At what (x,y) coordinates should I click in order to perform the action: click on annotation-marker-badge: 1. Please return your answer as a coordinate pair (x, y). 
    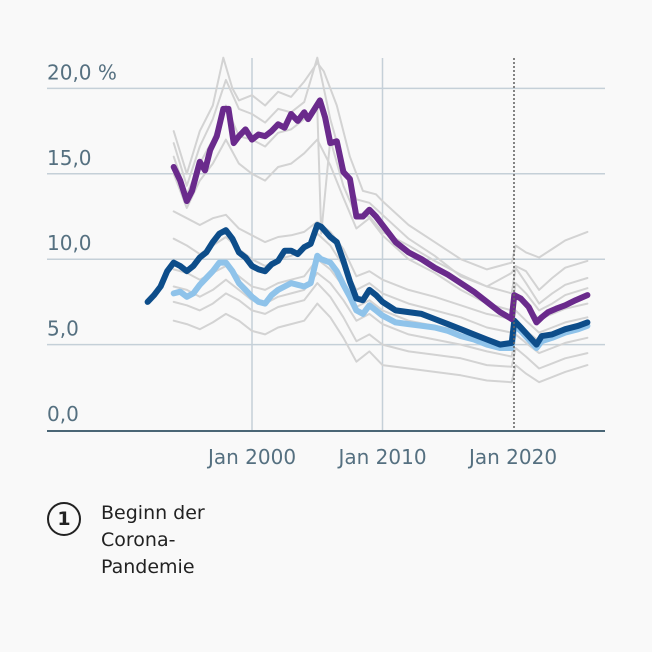
    Looking at the image, I should click on (64, 519).